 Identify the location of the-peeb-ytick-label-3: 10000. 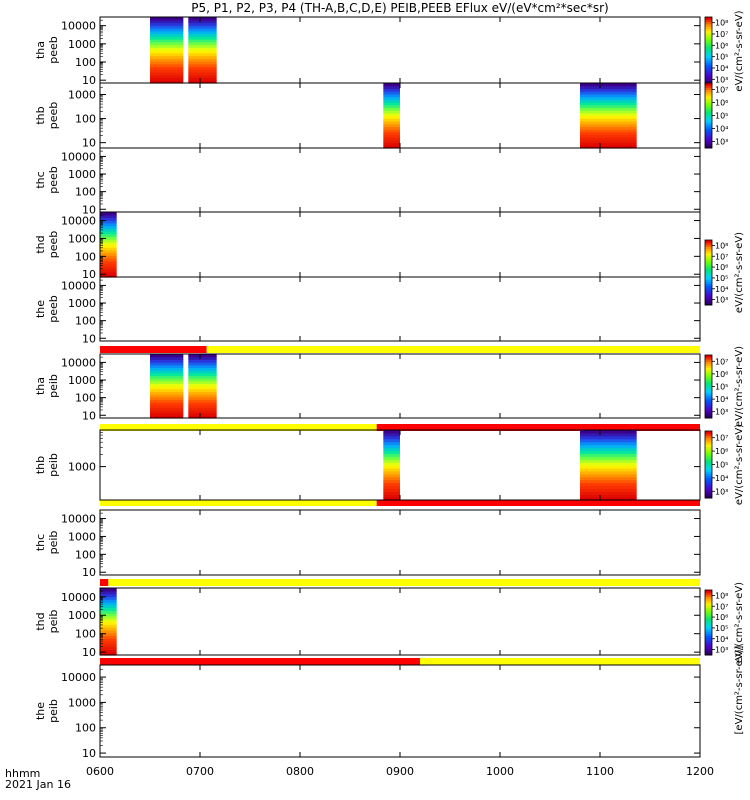
(78, 285).